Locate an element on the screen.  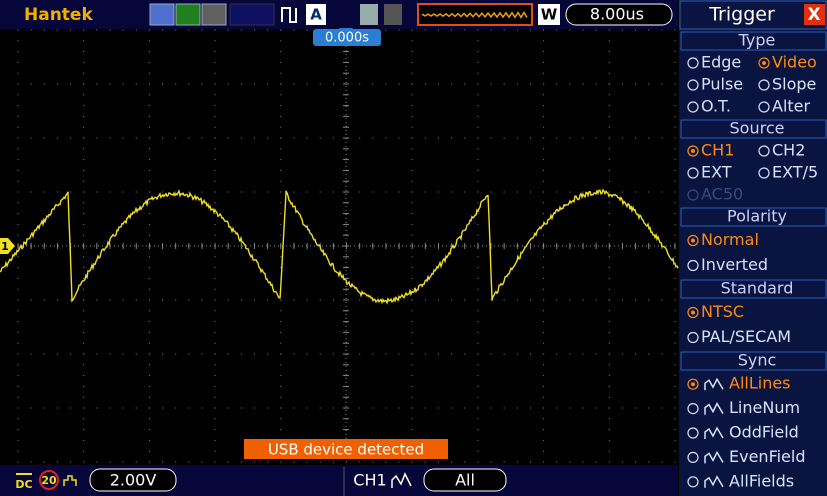
option-label: EXT is located at coordinates (716, 172).